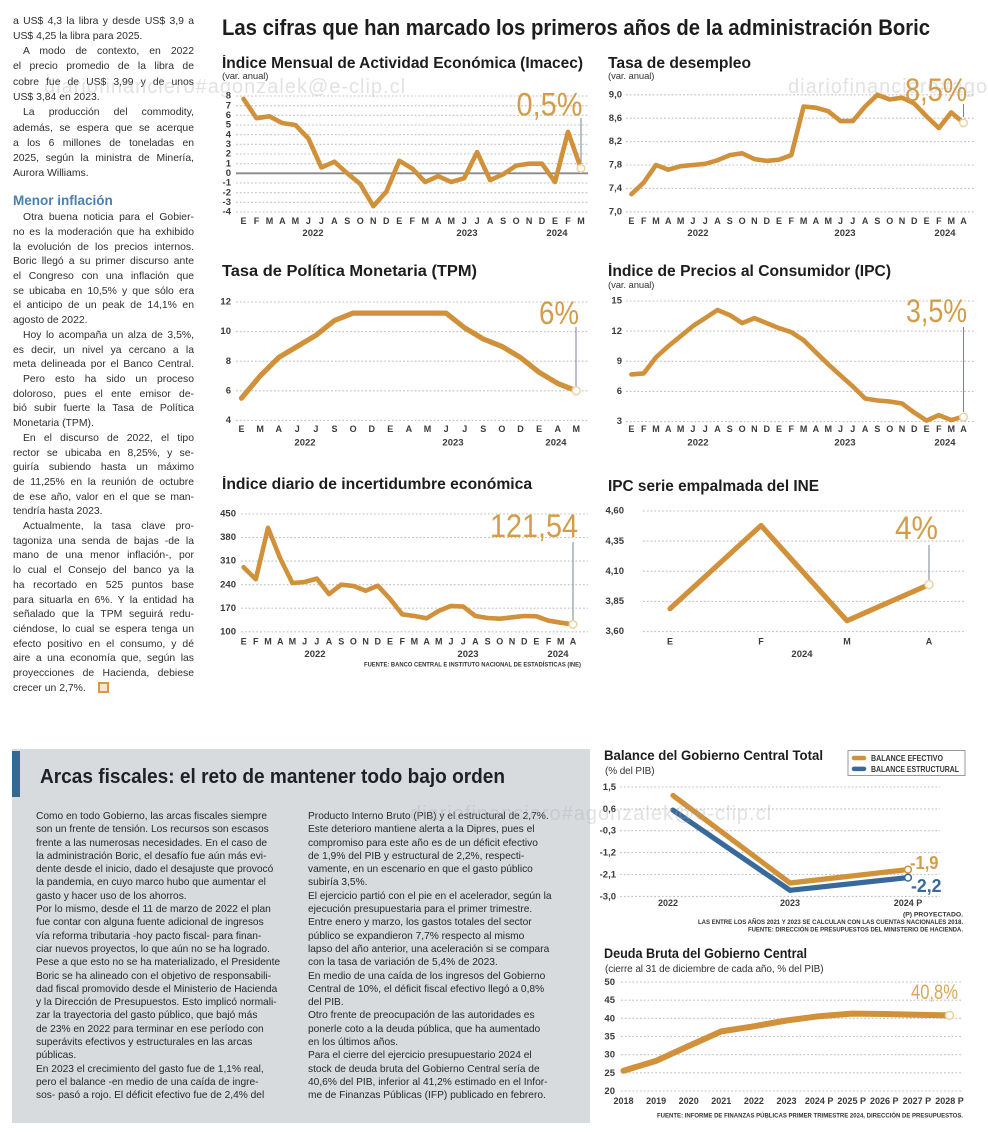 This screenshot has width=988, height=1133. Describe the element at coordinates (227, 212) in the screenshot. I see `svg-text: -4` at that location.